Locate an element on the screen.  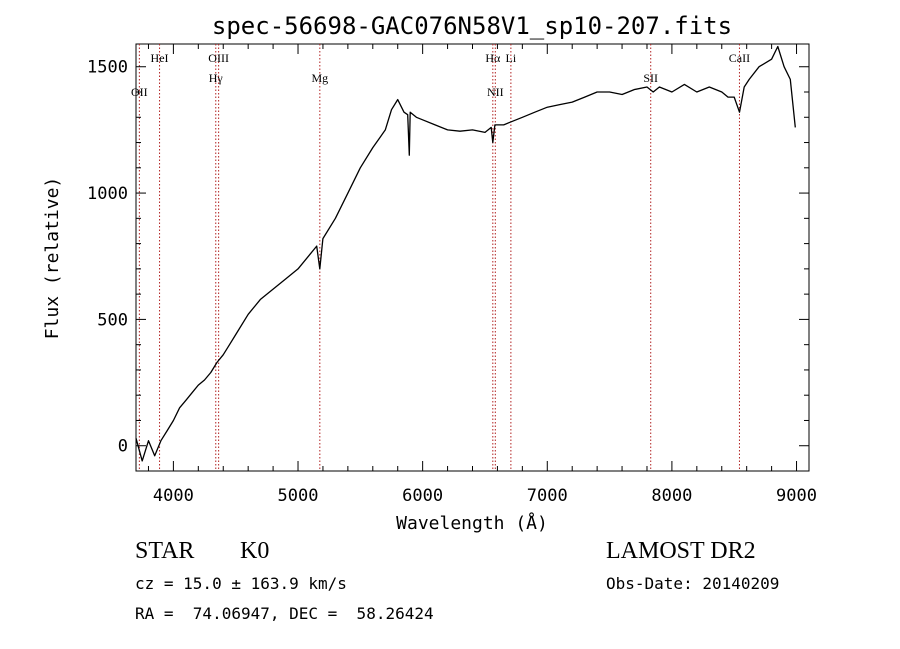
reference-line-label: NII is located at coordinates (495, 92).